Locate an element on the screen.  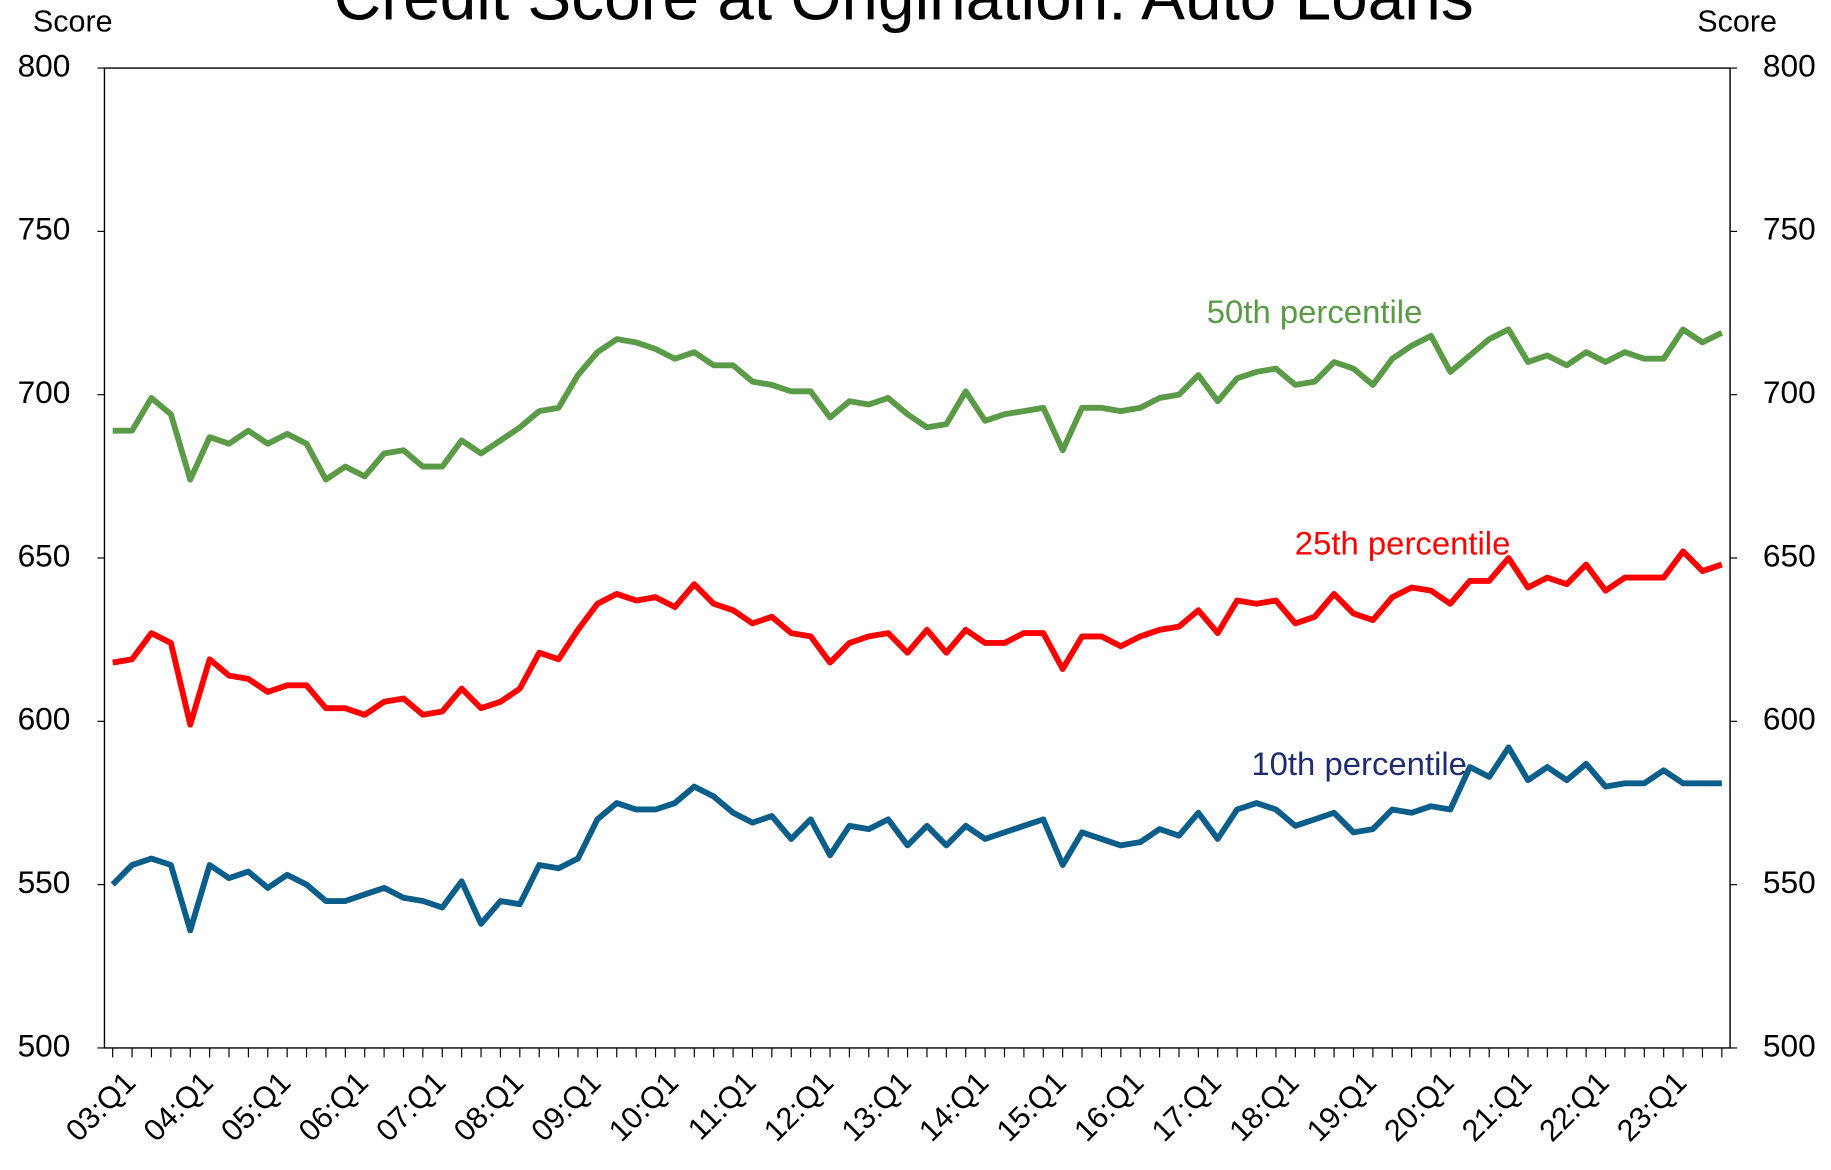
y-tick-label: 750 is located at coordinates (44, 229).